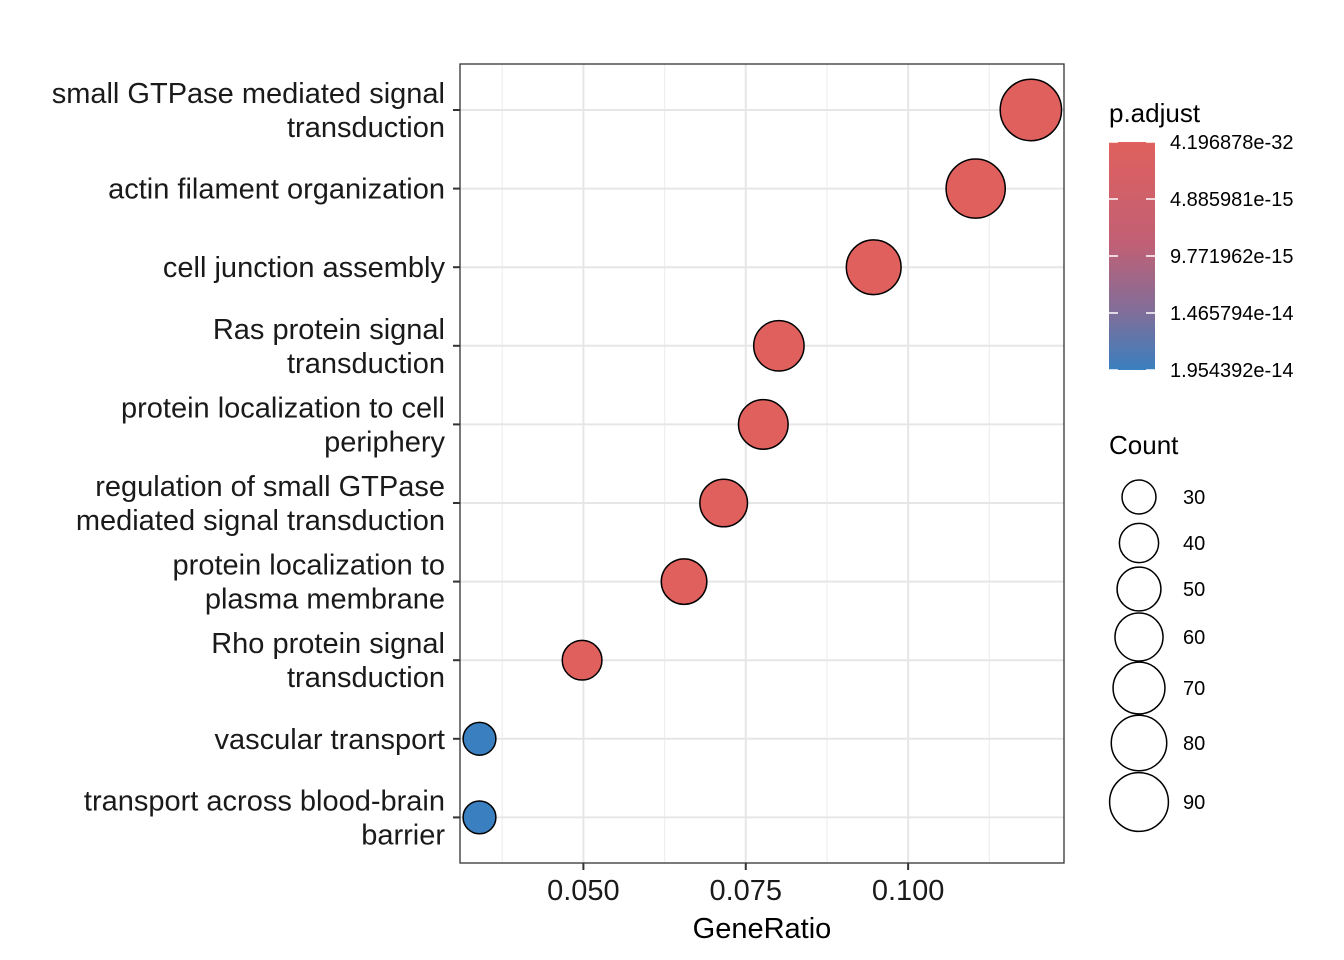 The width and height of the screenshot is (1344, 960). What do you see at coordinates (248, 111) in the screenshot?
I see `y-tick-label: small GTPase mediated signal transduction` at bounding box center [248, 111].